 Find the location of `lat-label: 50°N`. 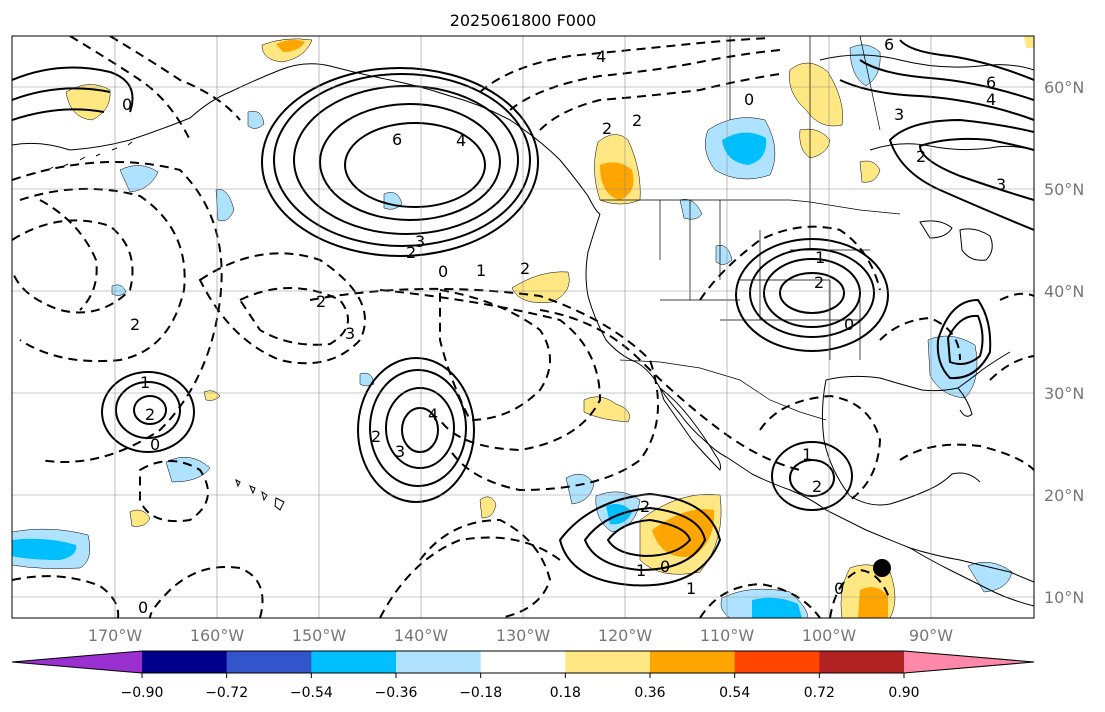

lat-label: 50°N is located at coordinates (1064, 189).